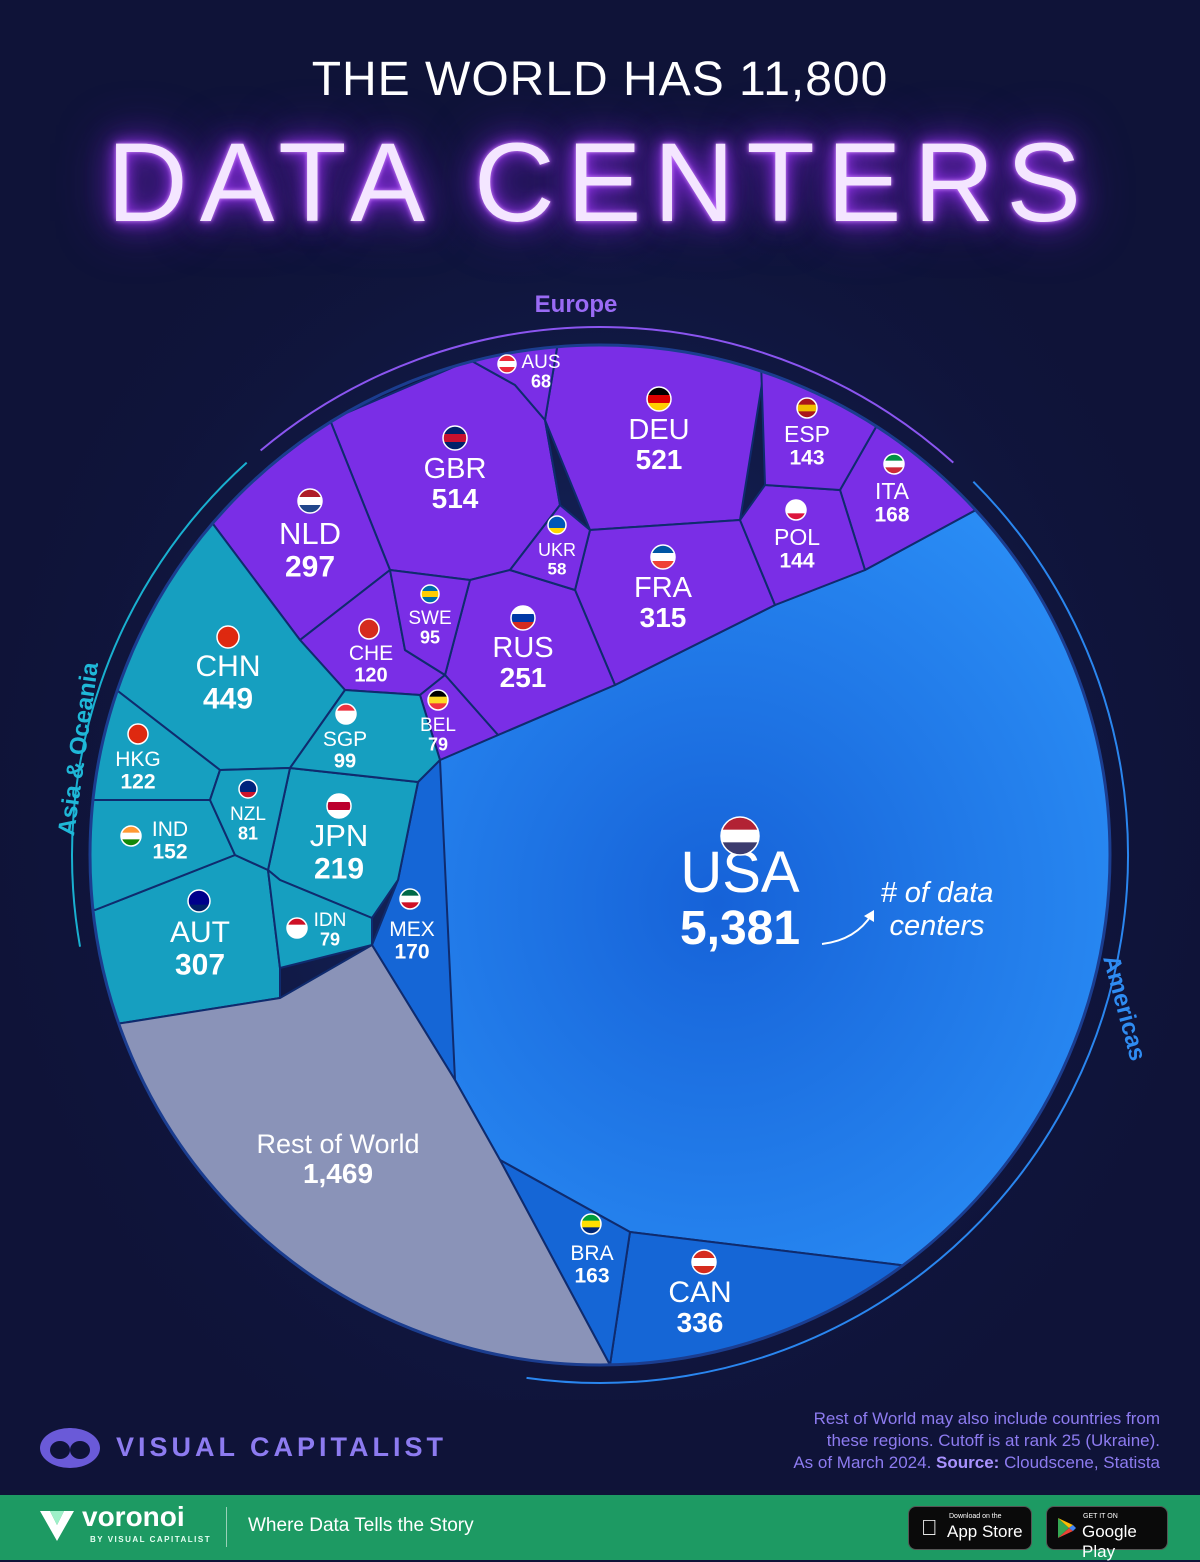 The height and width of the screenshot is (1562, 1200). I want to click on source-text: Cloudscene, Statista, so click(1082, 1462).